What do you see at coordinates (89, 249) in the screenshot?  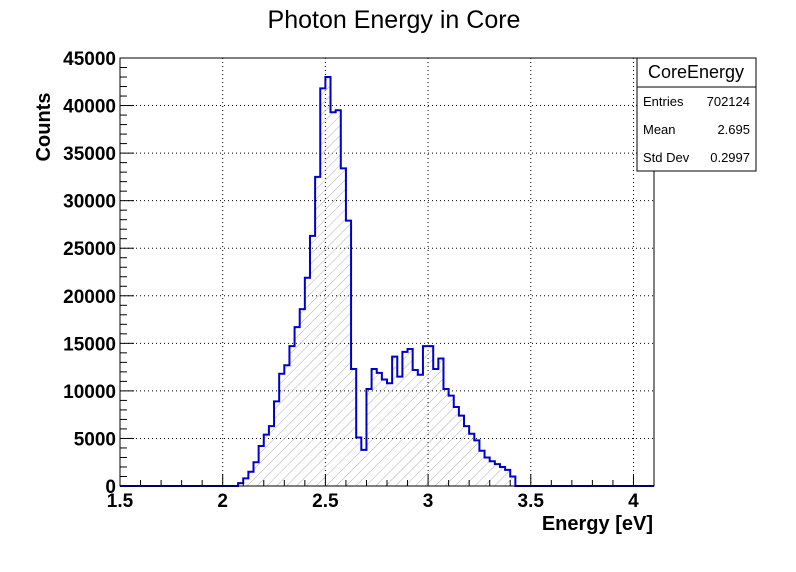 I see `y-tick-label-5: 25000` at bounding box center [89, 249].